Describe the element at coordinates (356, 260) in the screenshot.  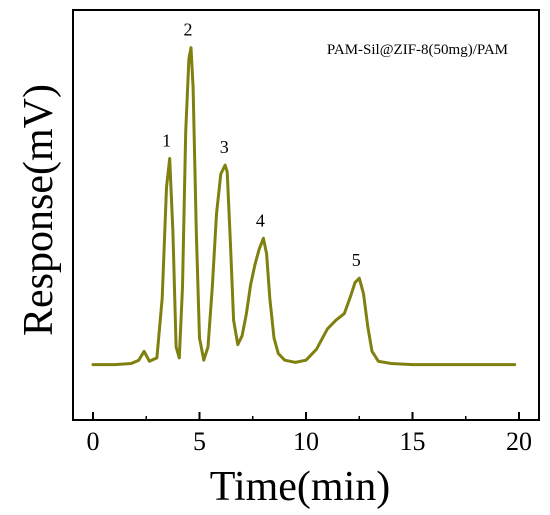
I see `peak-label-5: 5` at that location.